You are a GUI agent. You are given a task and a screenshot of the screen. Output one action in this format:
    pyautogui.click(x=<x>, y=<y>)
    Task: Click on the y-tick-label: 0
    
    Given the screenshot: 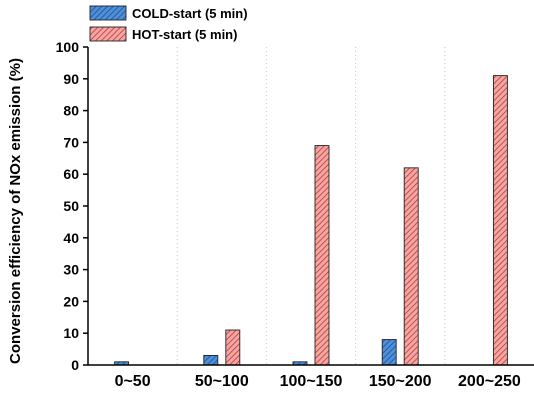 What is the action you would take?
    pyautogui.click(x=75, y=365)
    